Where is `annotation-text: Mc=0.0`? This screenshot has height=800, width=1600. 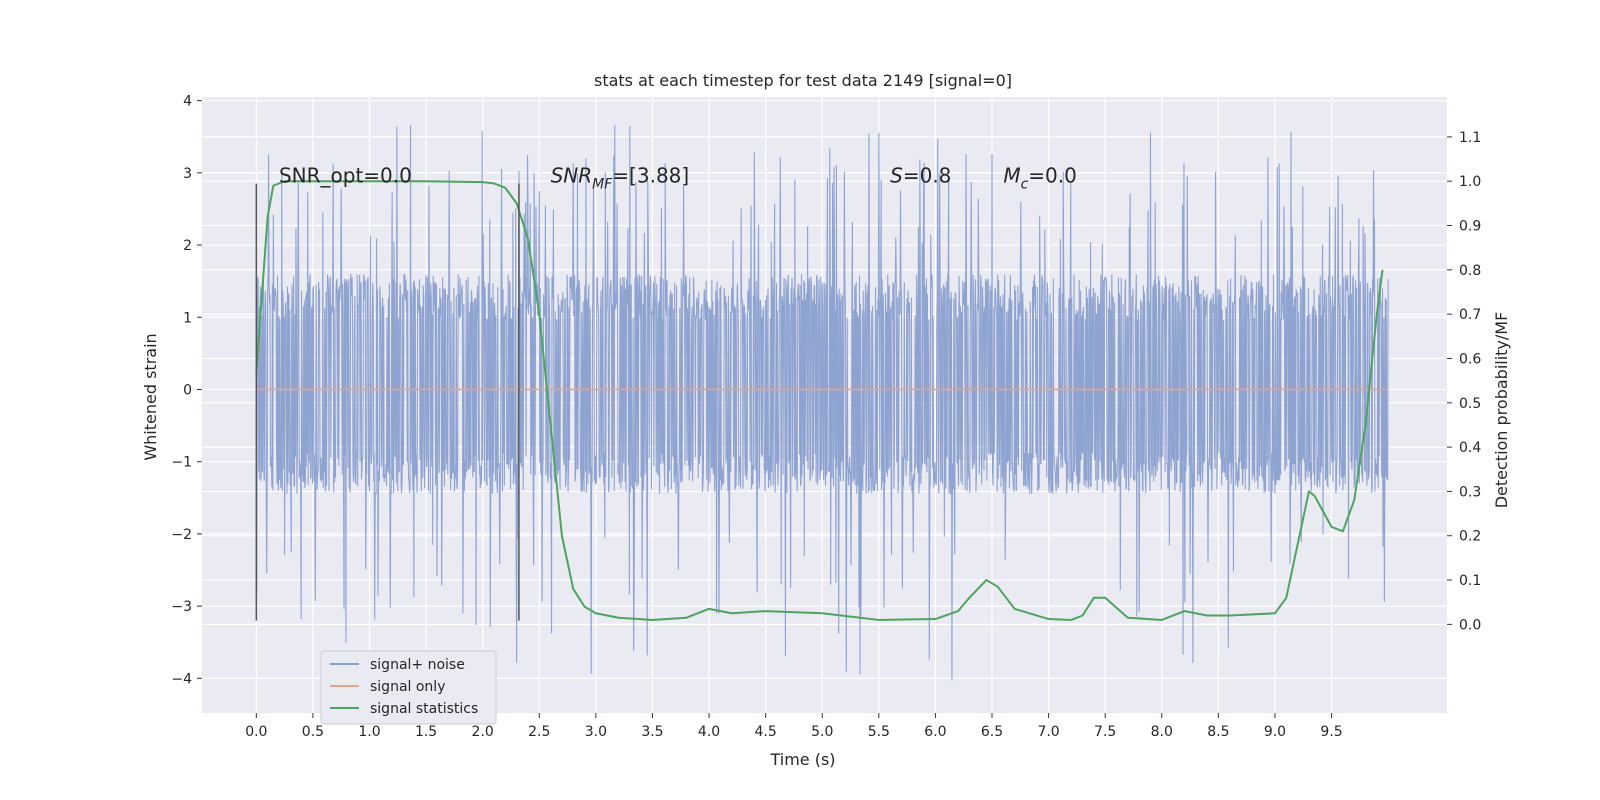 annotation-text: Mc=0.0 is located at coordinates (1040, 177).